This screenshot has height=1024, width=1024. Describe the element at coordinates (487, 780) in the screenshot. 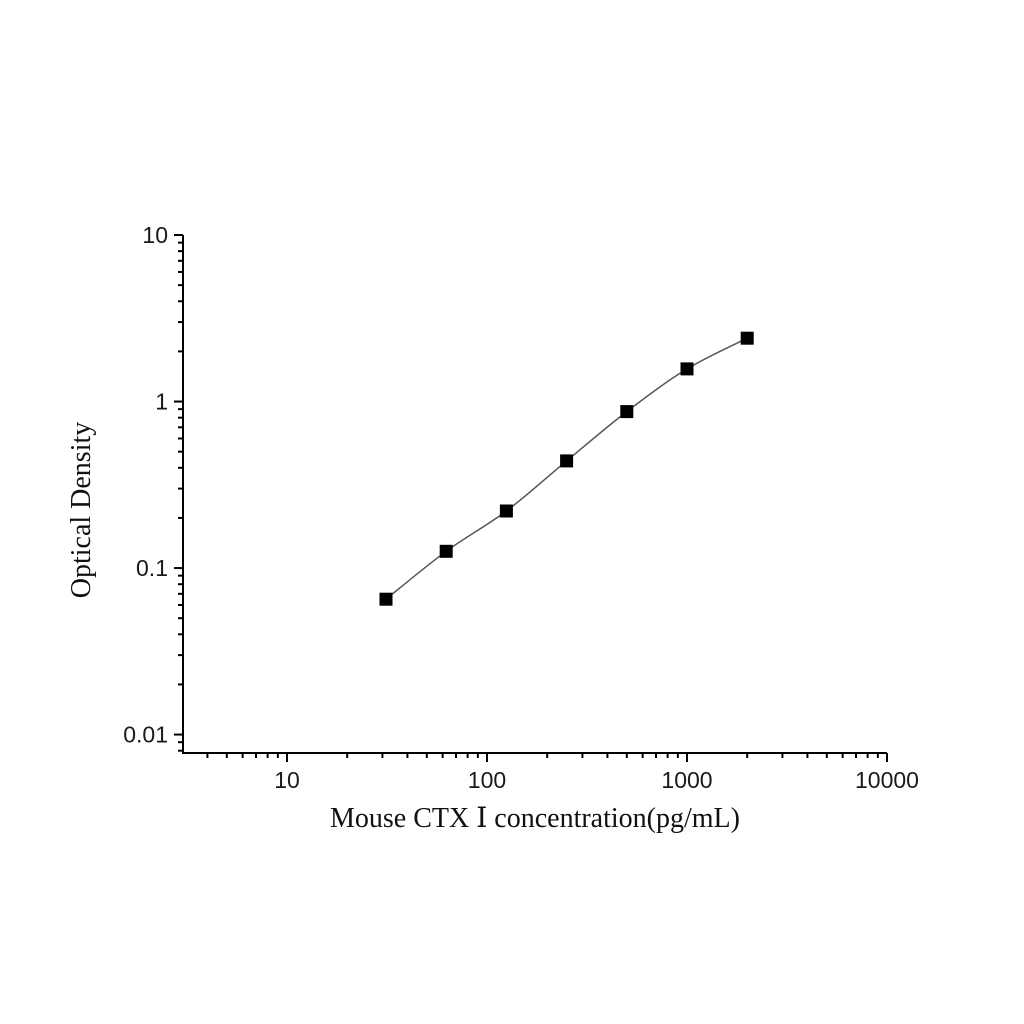

I see `x-tick-label: 100` at that location.